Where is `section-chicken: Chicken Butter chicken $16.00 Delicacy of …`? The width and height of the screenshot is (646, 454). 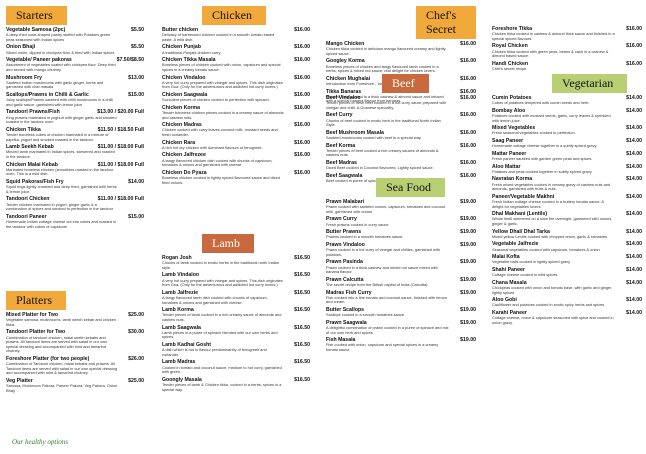
section-chicken: Chicken Butter chicken $16.00 Delicacy of … is located at coordinates (236, 95).